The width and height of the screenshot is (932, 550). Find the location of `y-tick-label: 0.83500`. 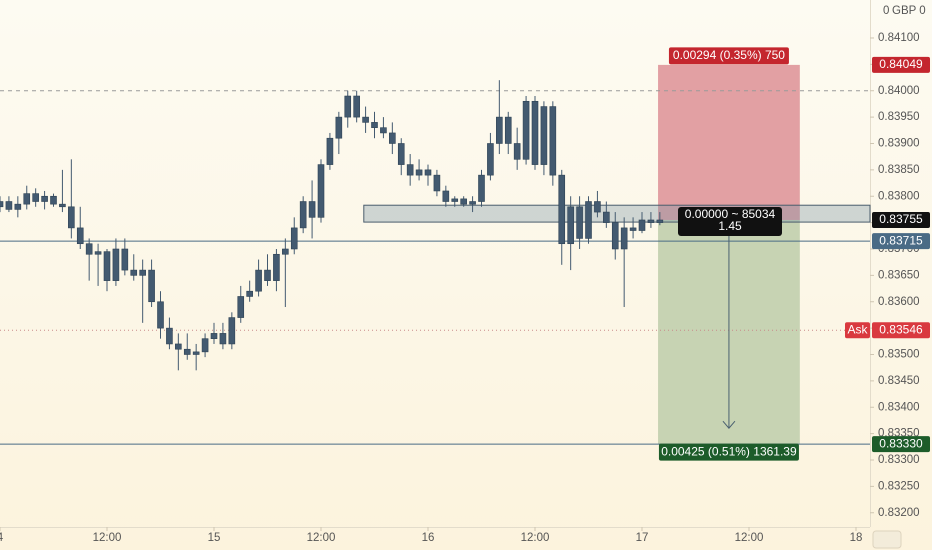

y-tick-label: 0.83500 is located at coordinates (899, 355).